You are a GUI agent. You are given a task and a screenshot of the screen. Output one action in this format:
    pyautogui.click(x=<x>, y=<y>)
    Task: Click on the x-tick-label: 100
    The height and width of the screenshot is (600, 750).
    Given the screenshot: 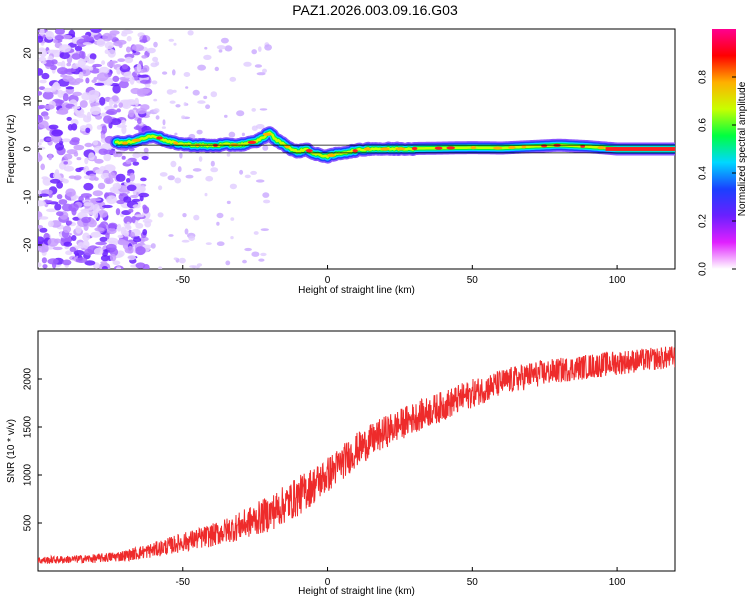 What is the action you would take?
    pyautogui.click(x=617, y=582)
    